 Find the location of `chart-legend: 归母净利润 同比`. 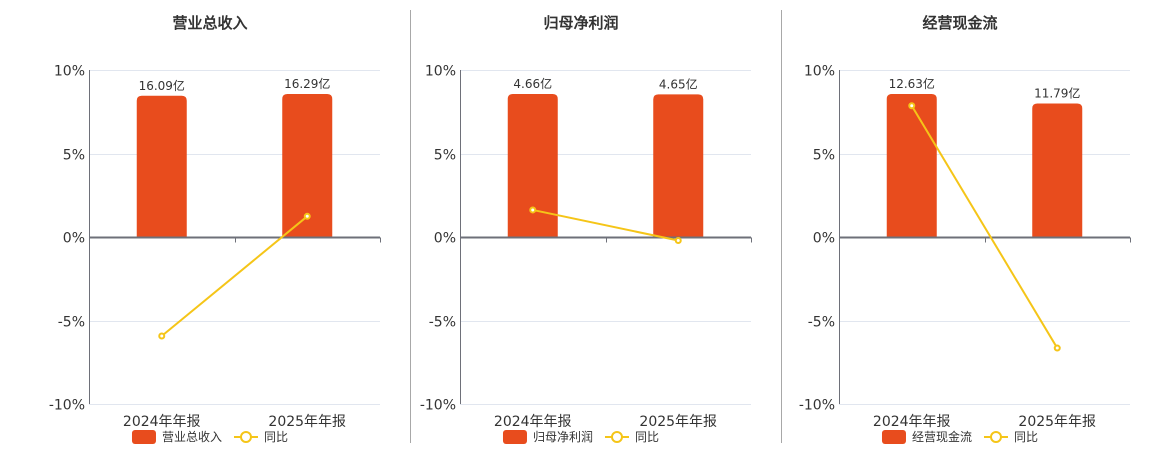

chart-legend: 归母净利润 同比 is located at coordinates (580, 436).